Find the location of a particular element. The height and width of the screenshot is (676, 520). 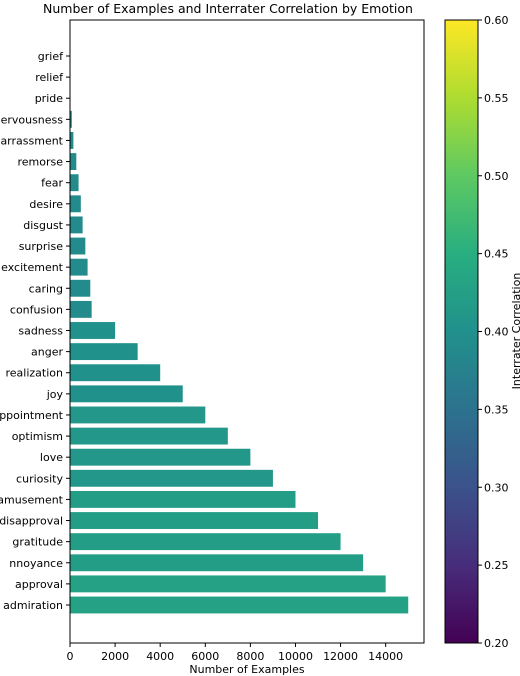

y-tick-label: excitement is located at coordinates (32, 267).